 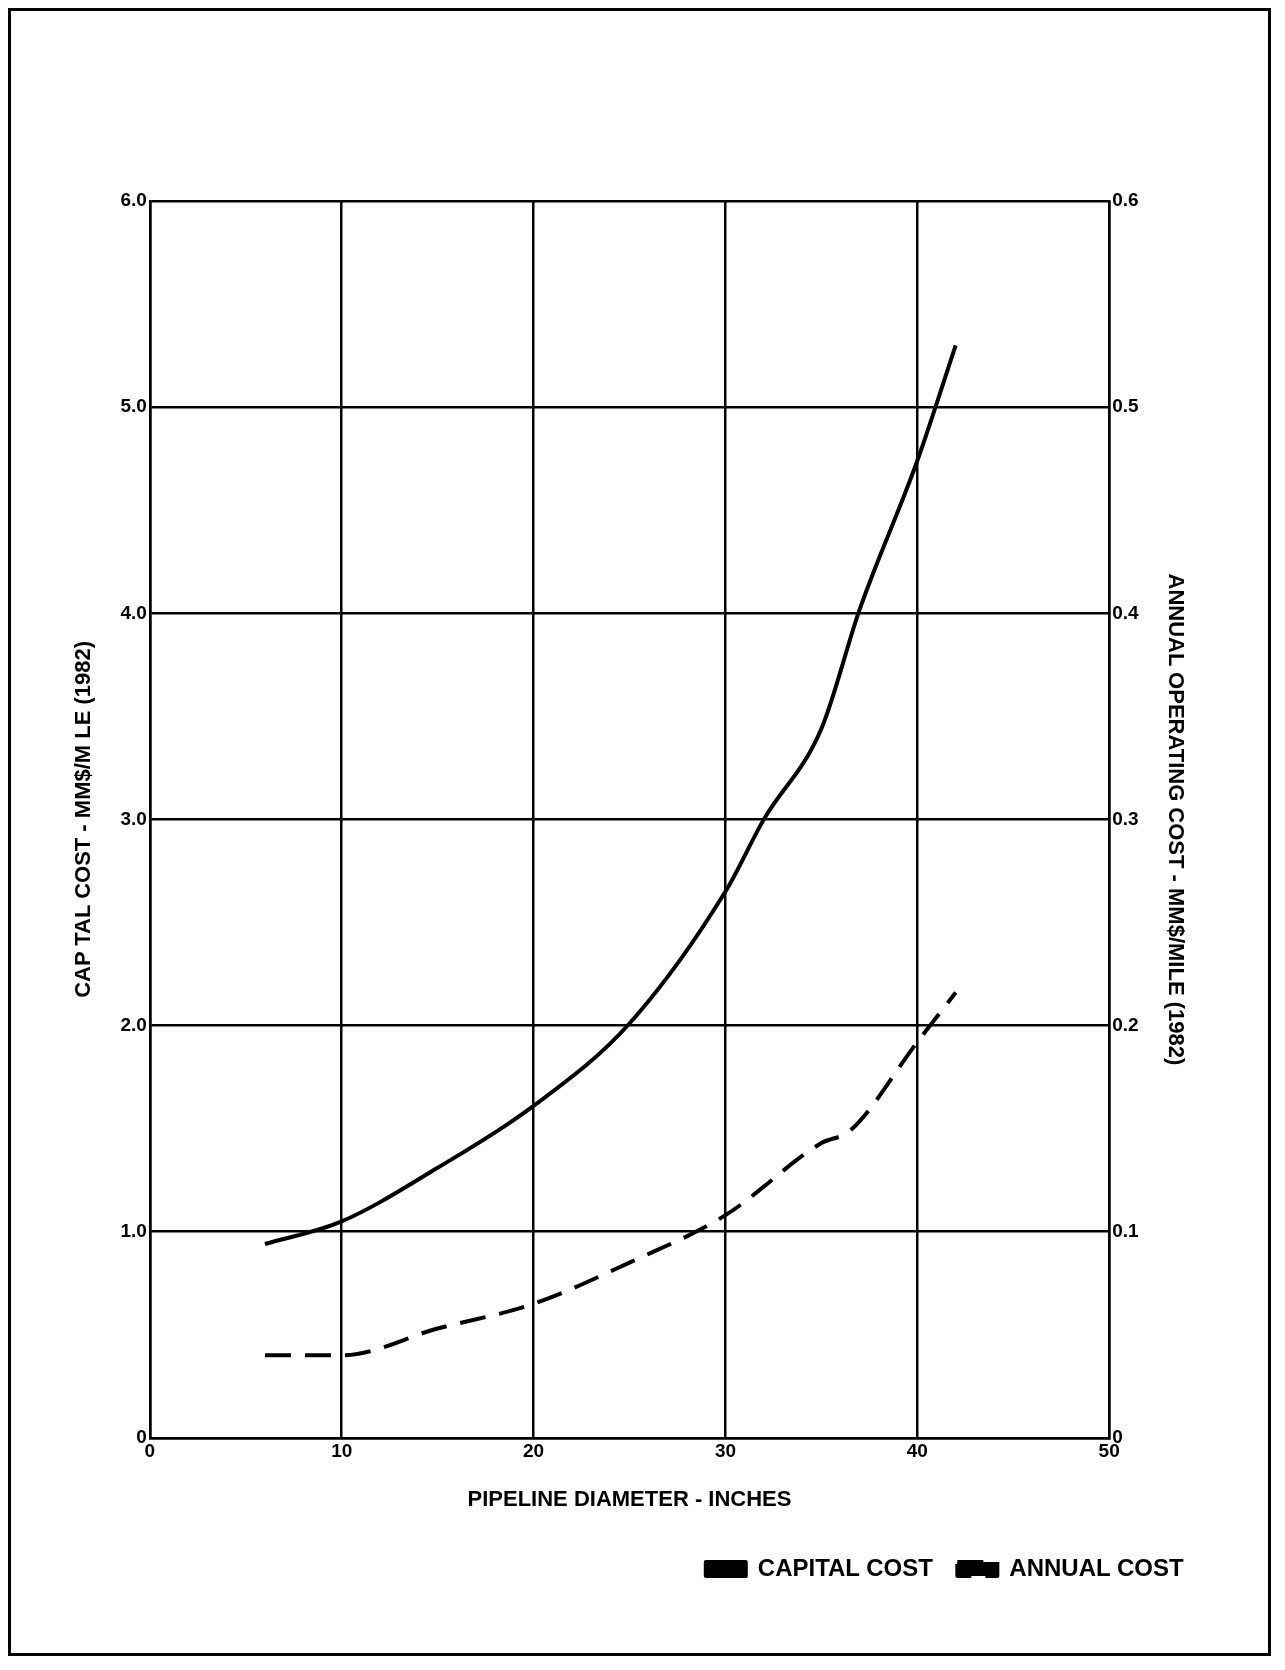 What do you see at coordinates (133, 200) in the screenshot?
I see `y-tick-label: 6.0` at bounding box center [133, 200].